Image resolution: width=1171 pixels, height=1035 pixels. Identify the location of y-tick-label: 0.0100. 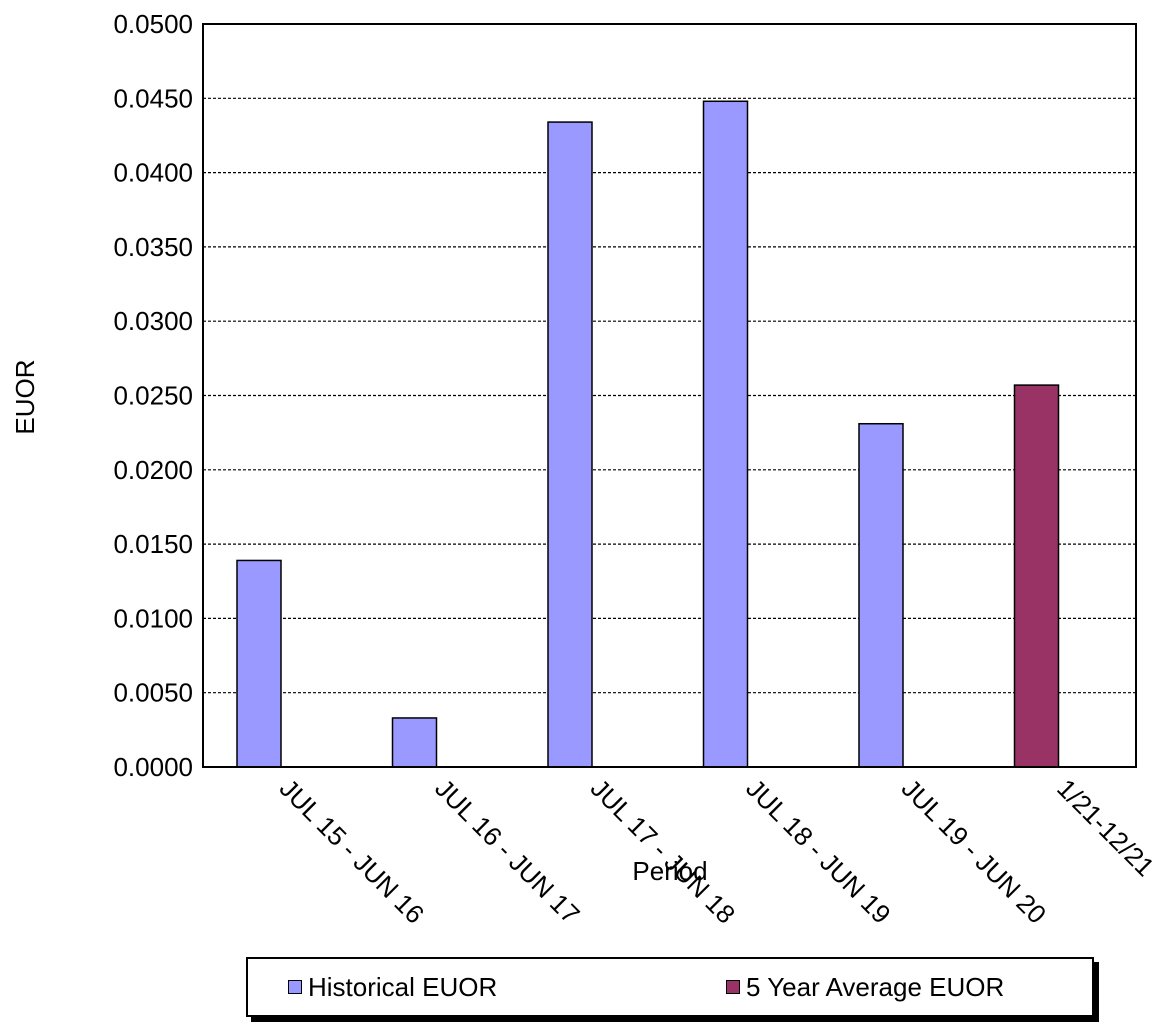
(153, 618).